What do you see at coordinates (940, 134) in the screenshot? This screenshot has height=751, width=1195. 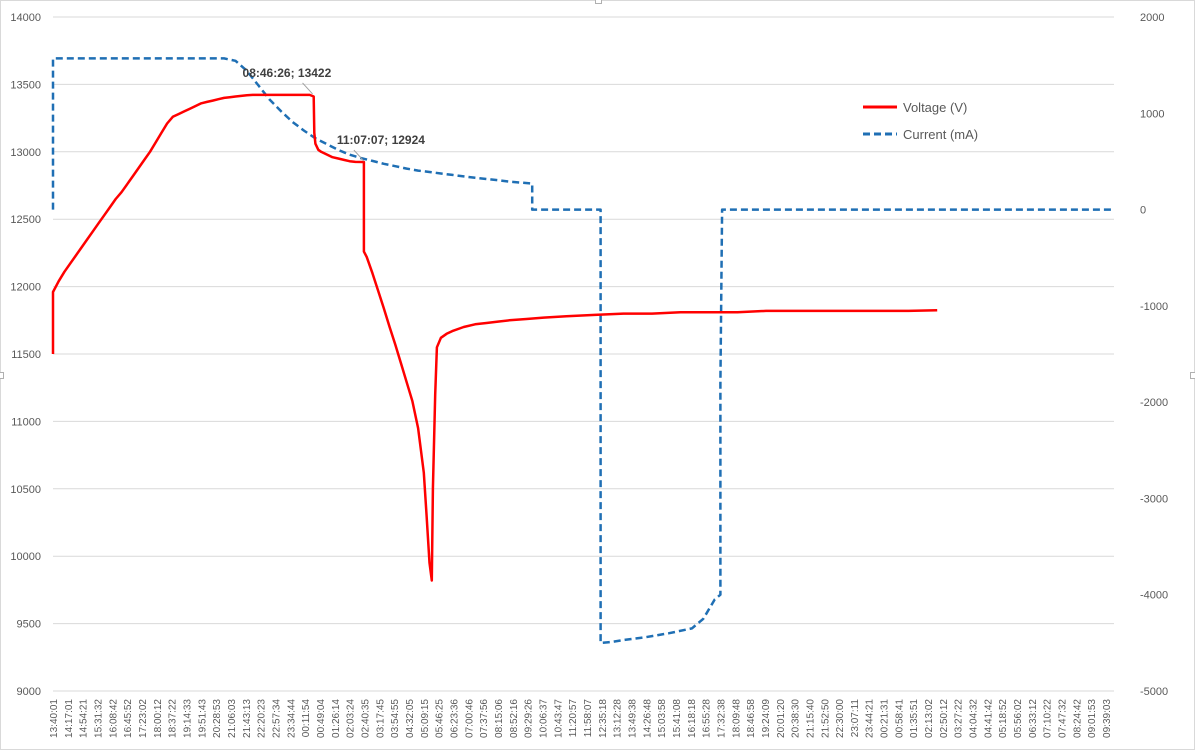 I see `legend-label: Current (mA)` at bounding box center [940, 134].